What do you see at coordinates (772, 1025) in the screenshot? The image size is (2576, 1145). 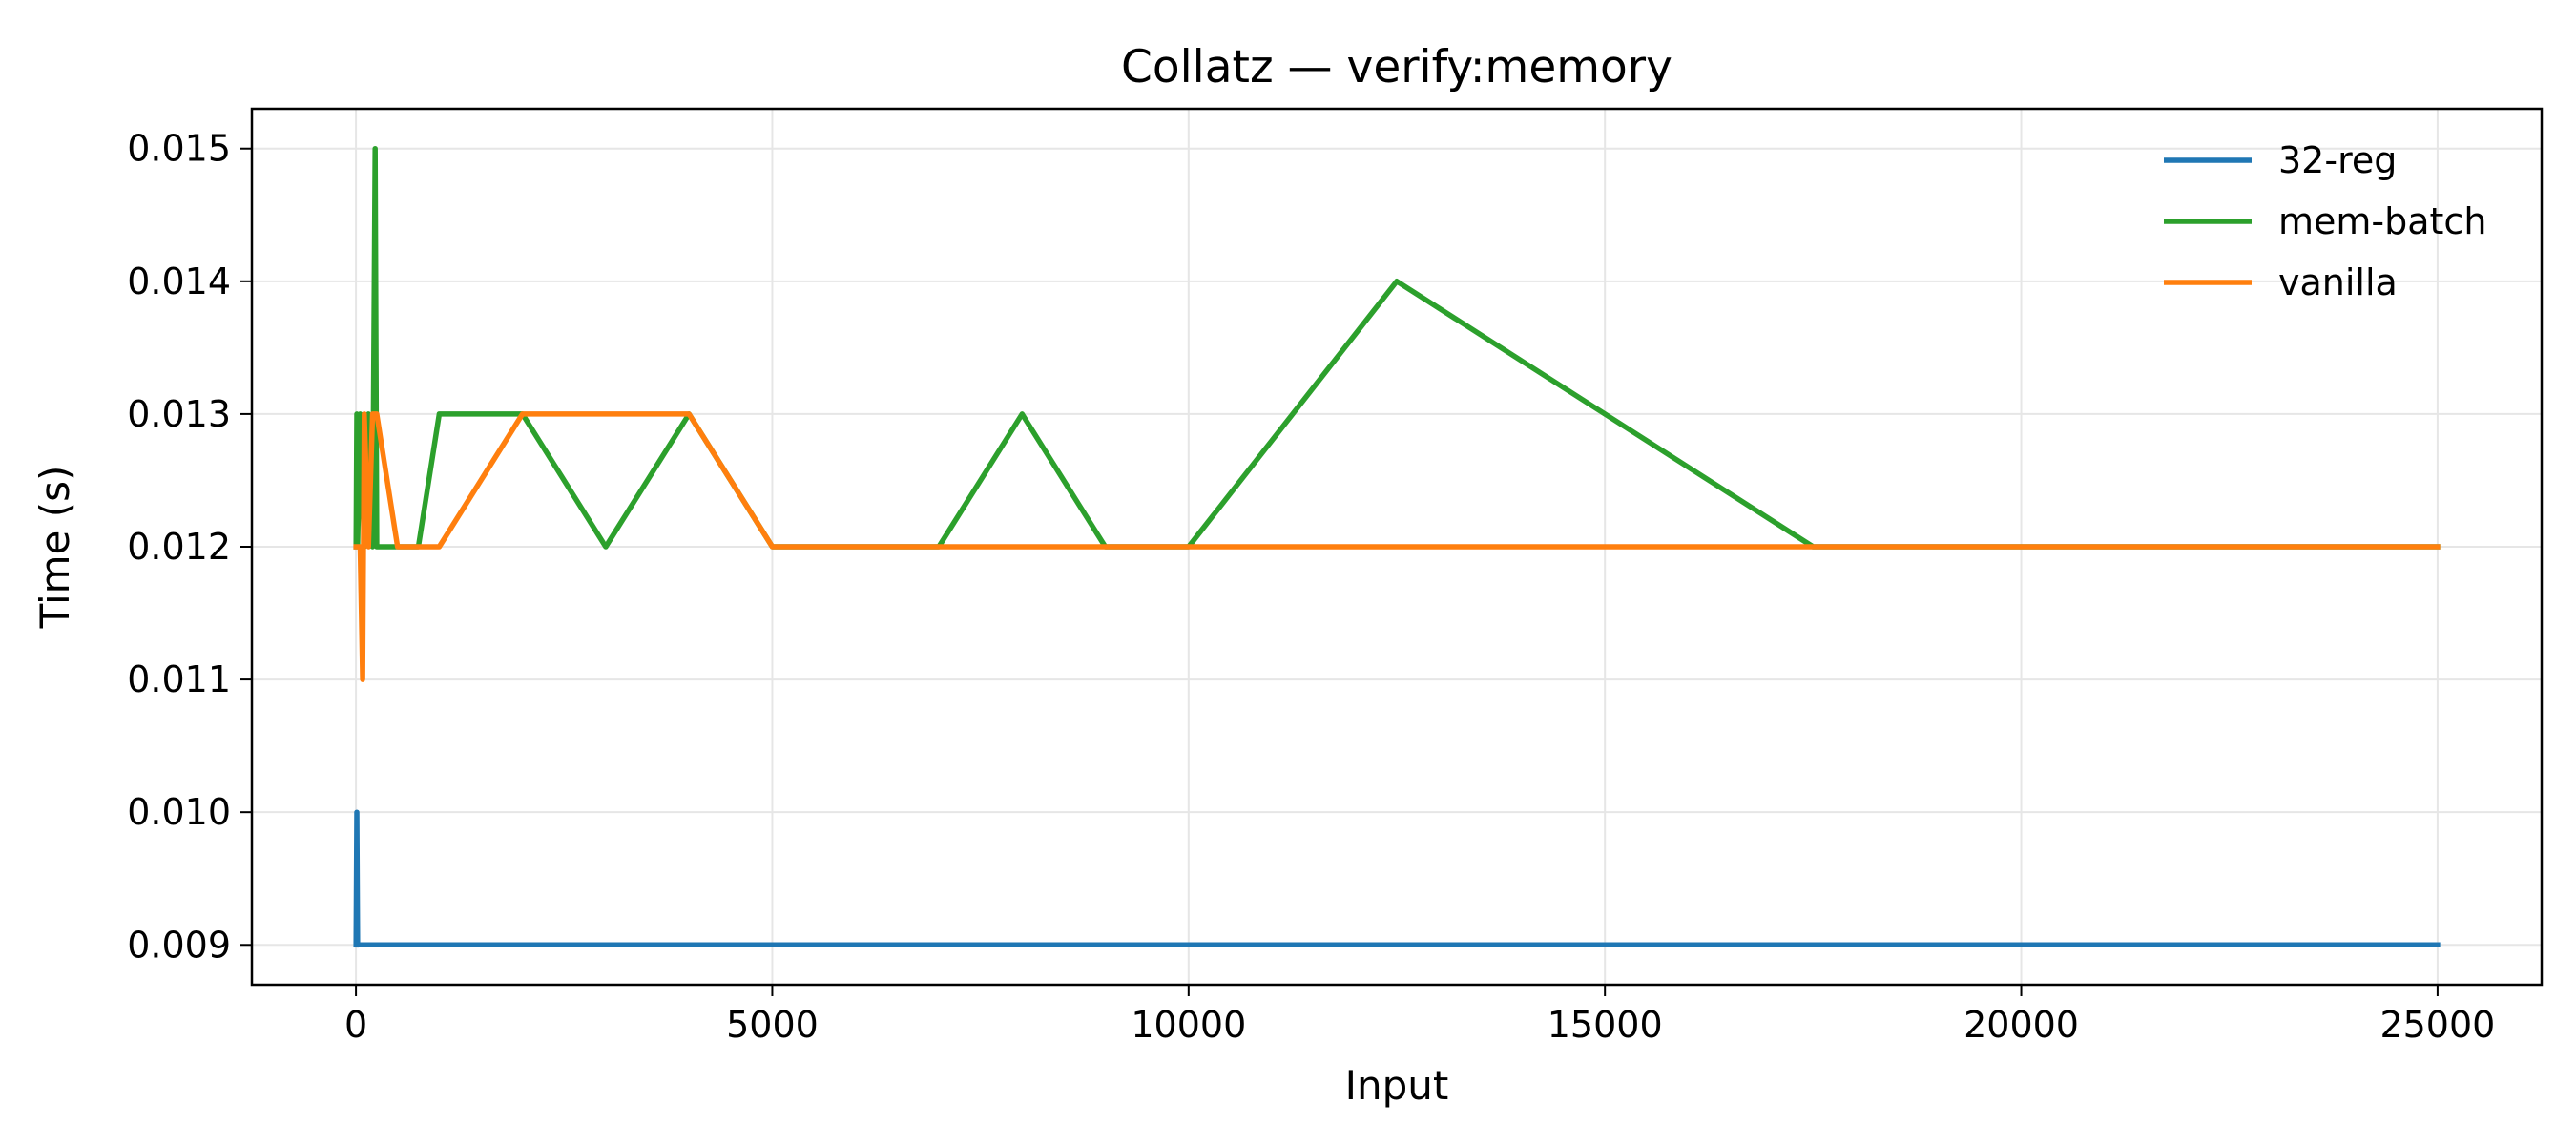 I see `x-tick-label: 5000` at bounding box center [772, 1025].